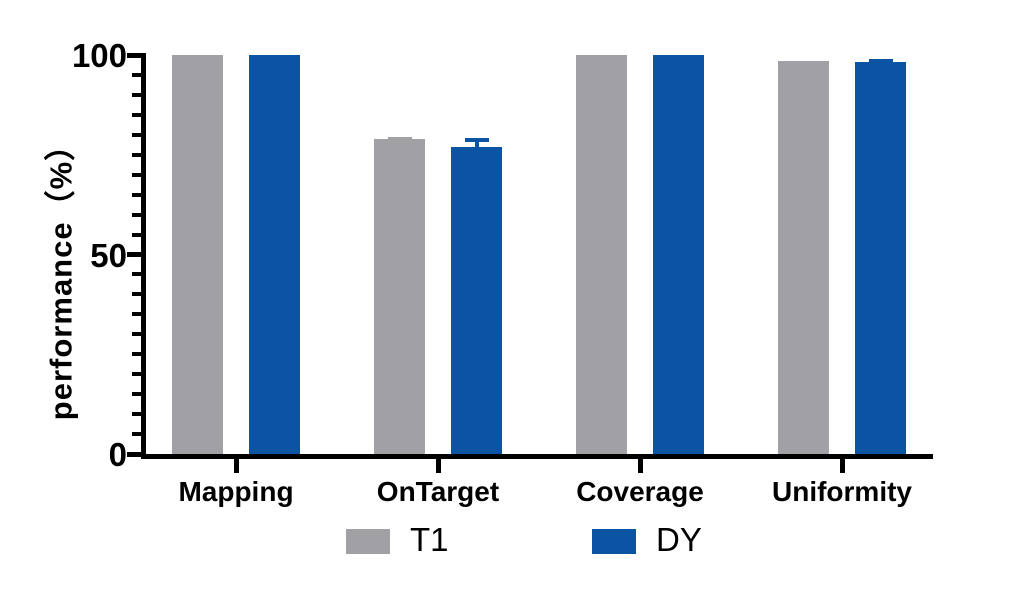 This screenshot has height=591, width=1024. What do you see at coordinates (108, 255) in the screenshot?
I see `y-tick-label: 50` at bounding box center [108, 255].